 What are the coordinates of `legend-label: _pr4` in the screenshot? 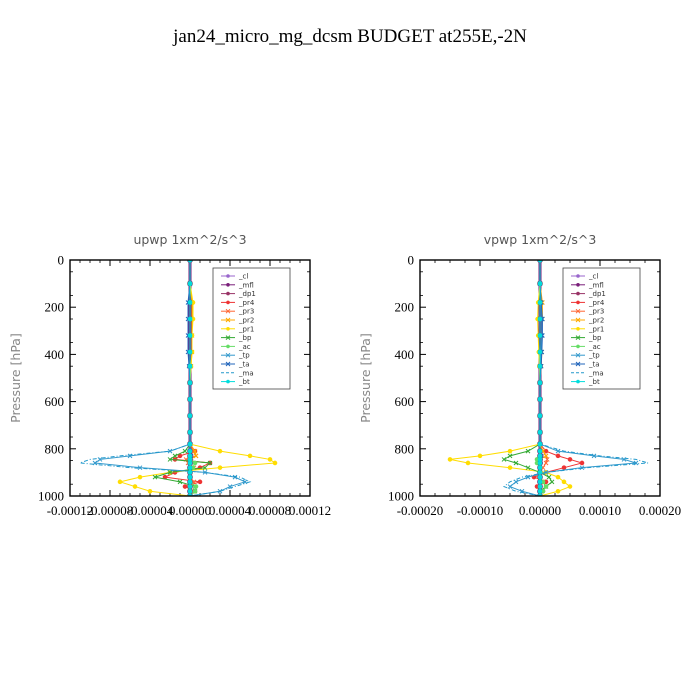 It's located at (596, 303).